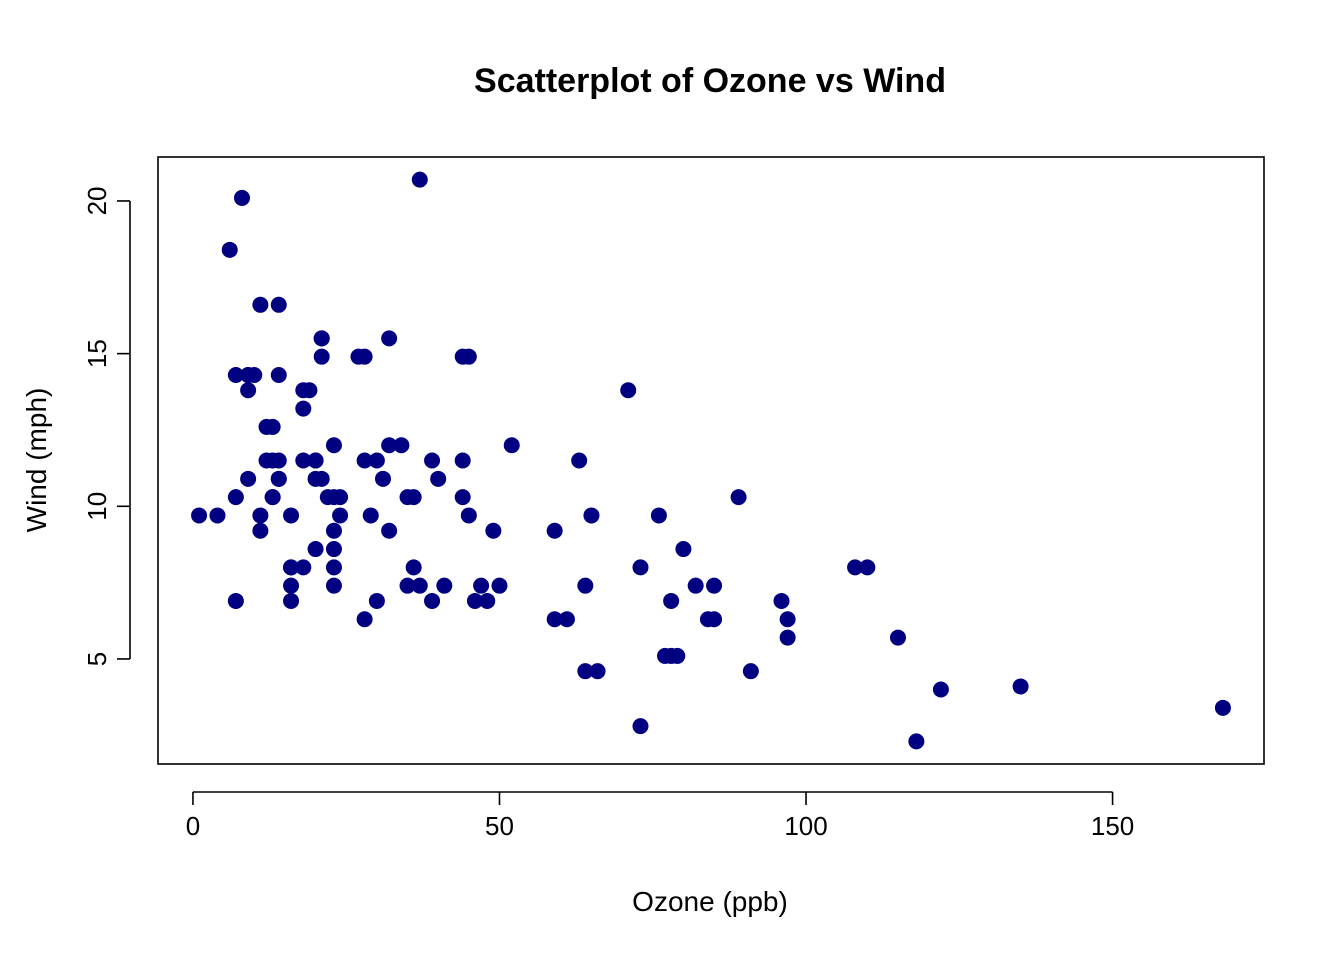 Image resolution: width=1344 pixels, height=960 pixels. I want to click on y-tick-label: 5, so click(97, 659).